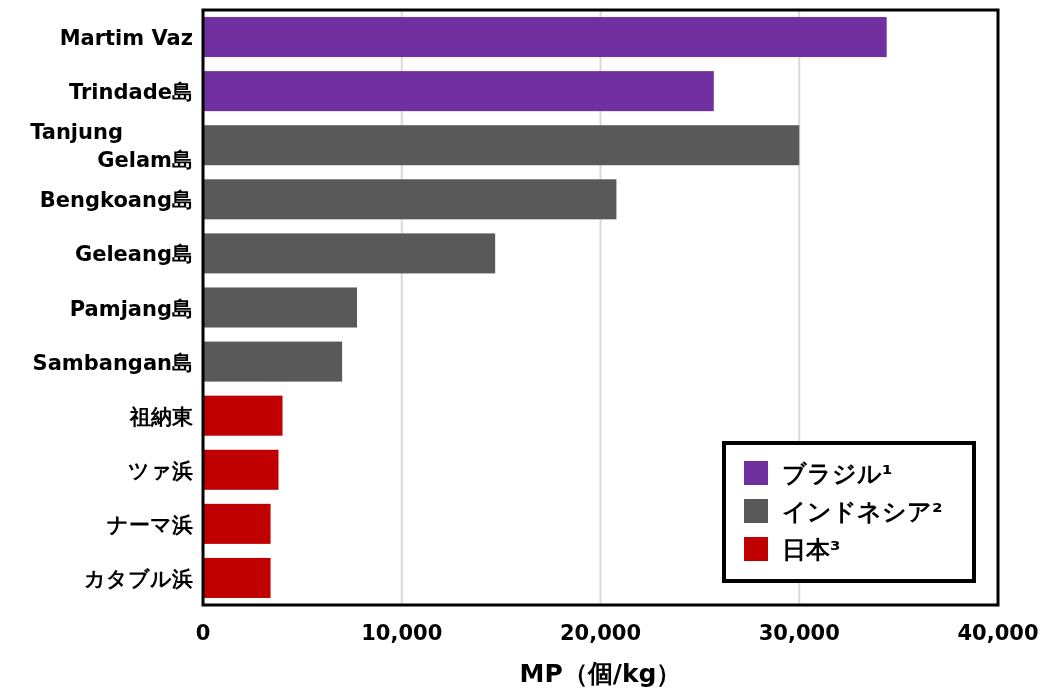  Describe the element at coordinates (131, 308) in the screenshot. I see `y-tick-label: Pamjang島` at that location.